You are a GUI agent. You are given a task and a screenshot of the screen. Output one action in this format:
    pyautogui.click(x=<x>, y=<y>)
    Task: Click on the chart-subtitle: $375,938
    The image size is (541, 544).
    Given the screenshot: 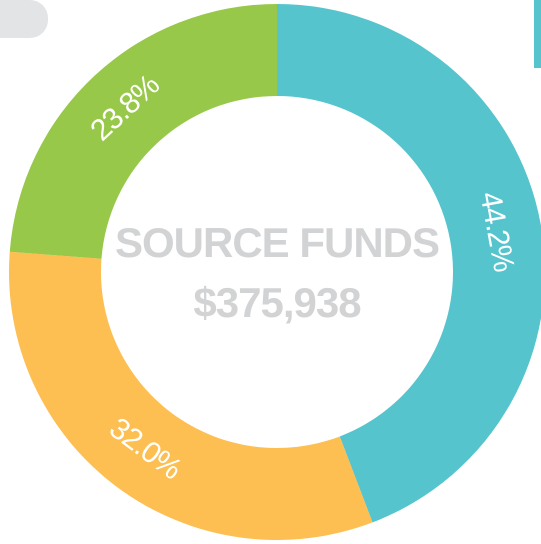 What is the action you would take?
    pyautogui.click(x=277, y=302)
    